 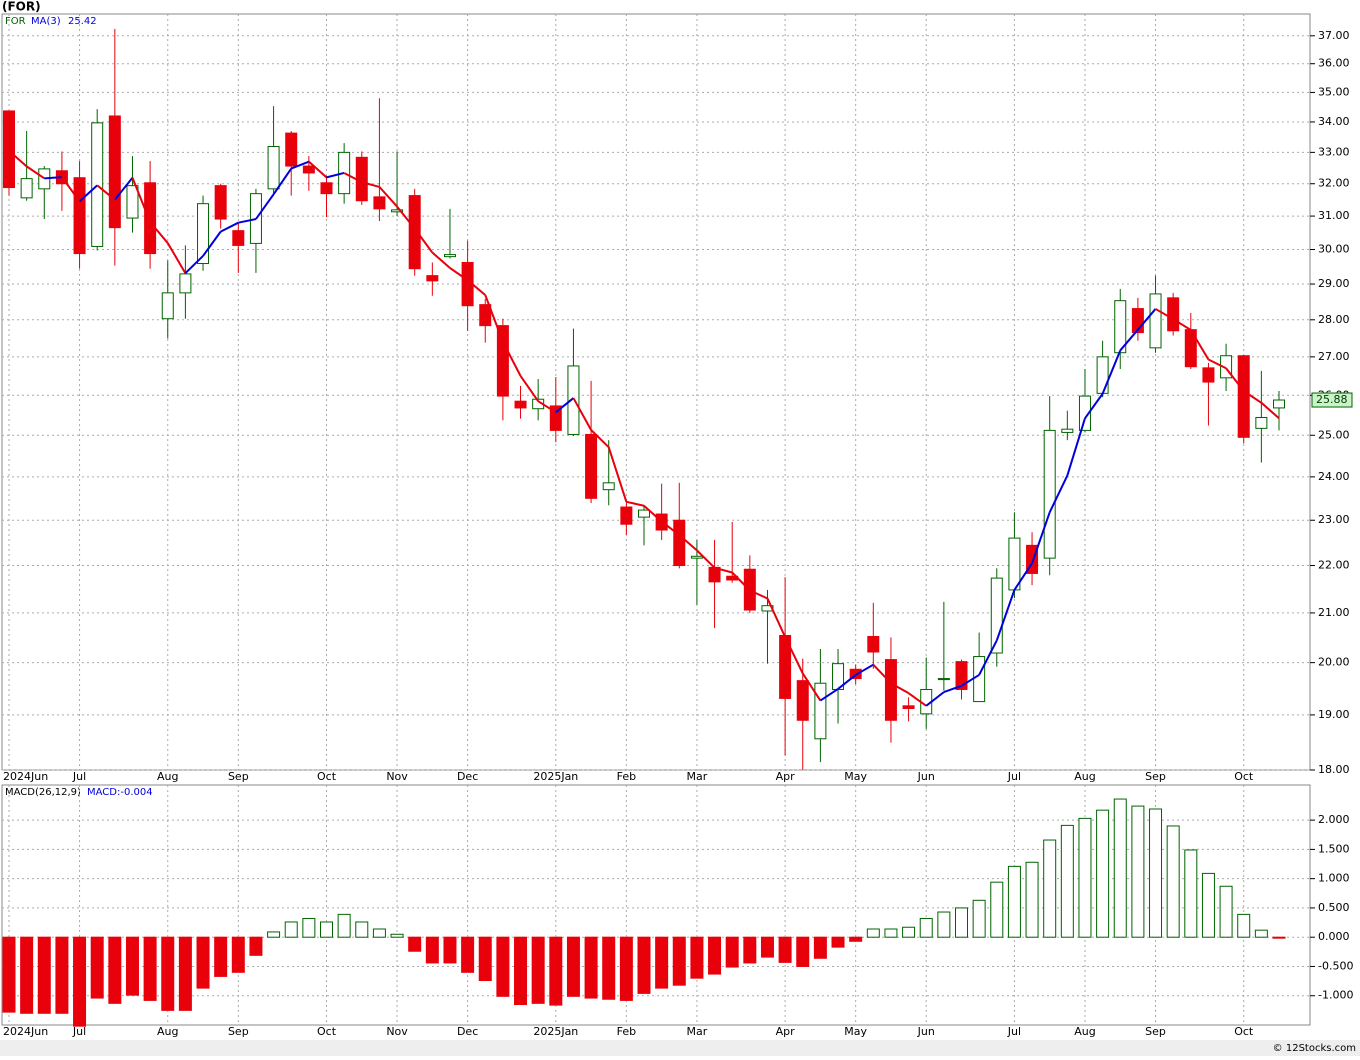 I want to click on chart-title: (FOR), so click(x=21, y=7).